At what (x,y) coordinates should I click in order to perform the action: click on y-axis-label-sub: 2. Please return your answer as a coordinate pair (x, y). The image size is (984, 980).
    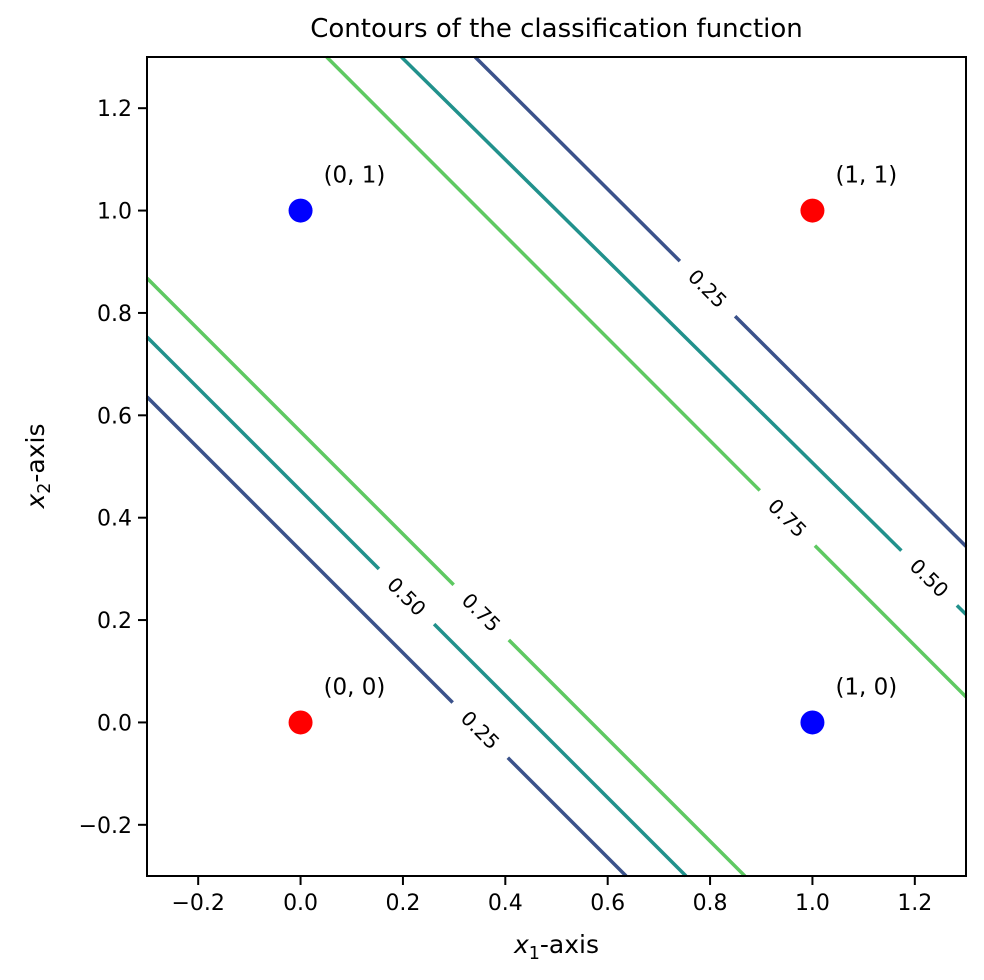
    Looking at the image, I should click on (45, 488).